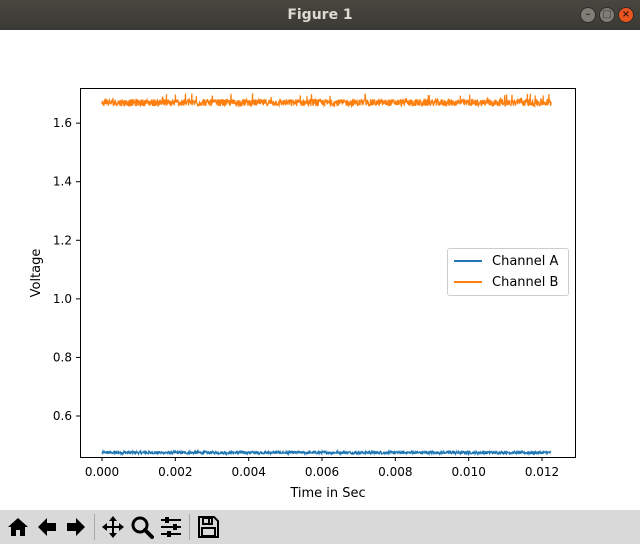  I want to click on legend-swatch-channel-b, so click(468, 282).